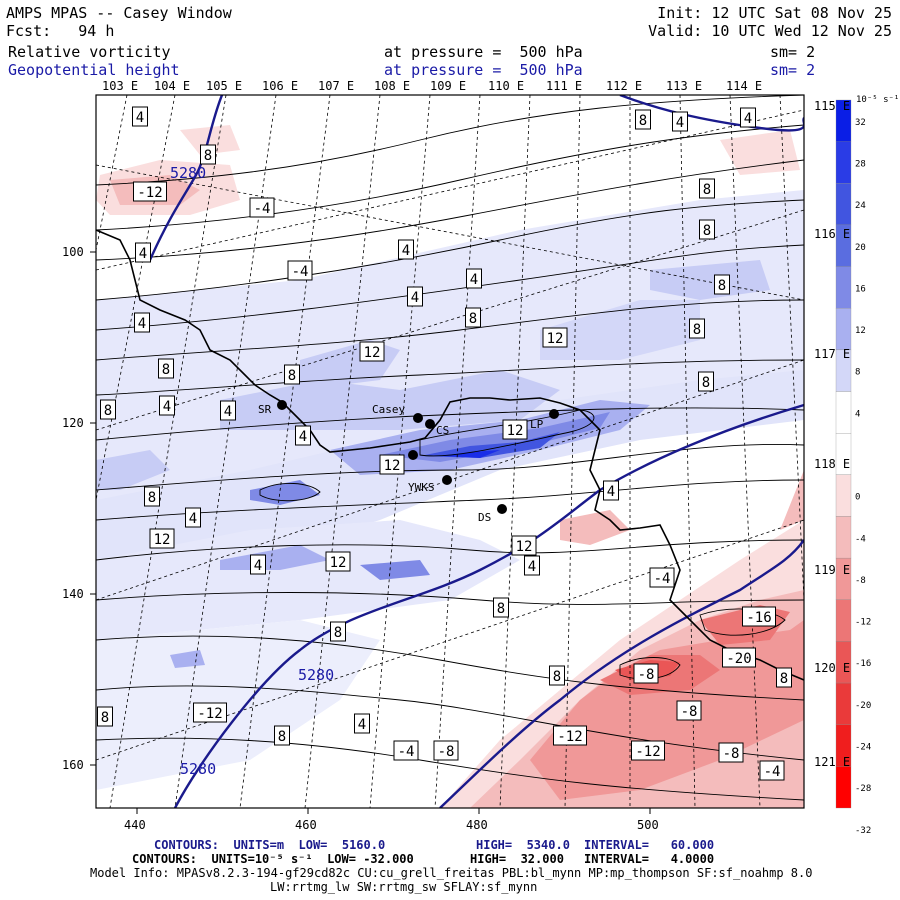 This screenshot has width=900, height=900. What do you see at coordinates (523, 845) in the screenshot?
I see `height-contour-high: HIGH= 5340.0` at bounding box center [523, 845].